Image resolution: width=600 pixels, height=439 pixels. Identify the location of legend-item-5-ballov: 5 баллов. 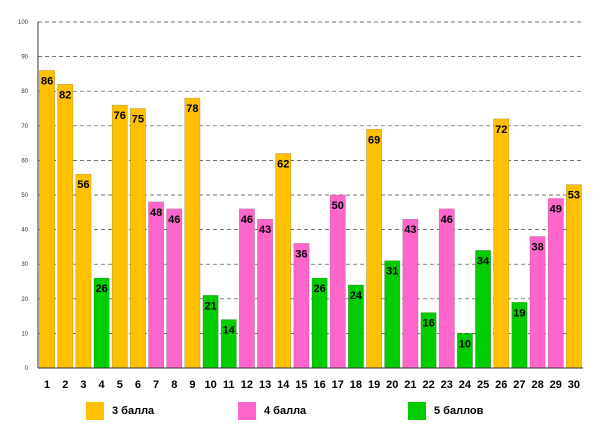
(445, 411).